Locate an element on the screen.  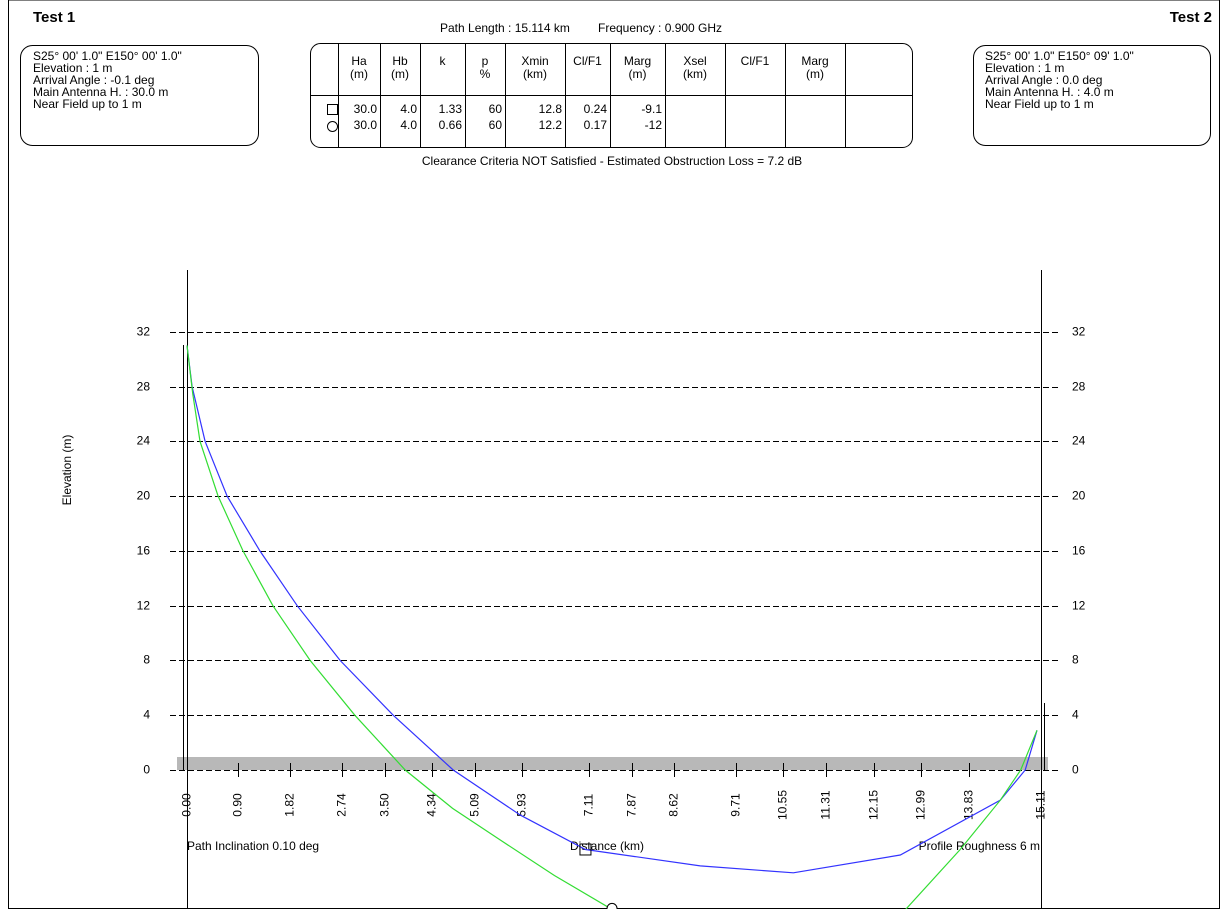
site-info: S25° 00' 1.0" E150° 00' 1.0" is located at coordinates (107, 56).